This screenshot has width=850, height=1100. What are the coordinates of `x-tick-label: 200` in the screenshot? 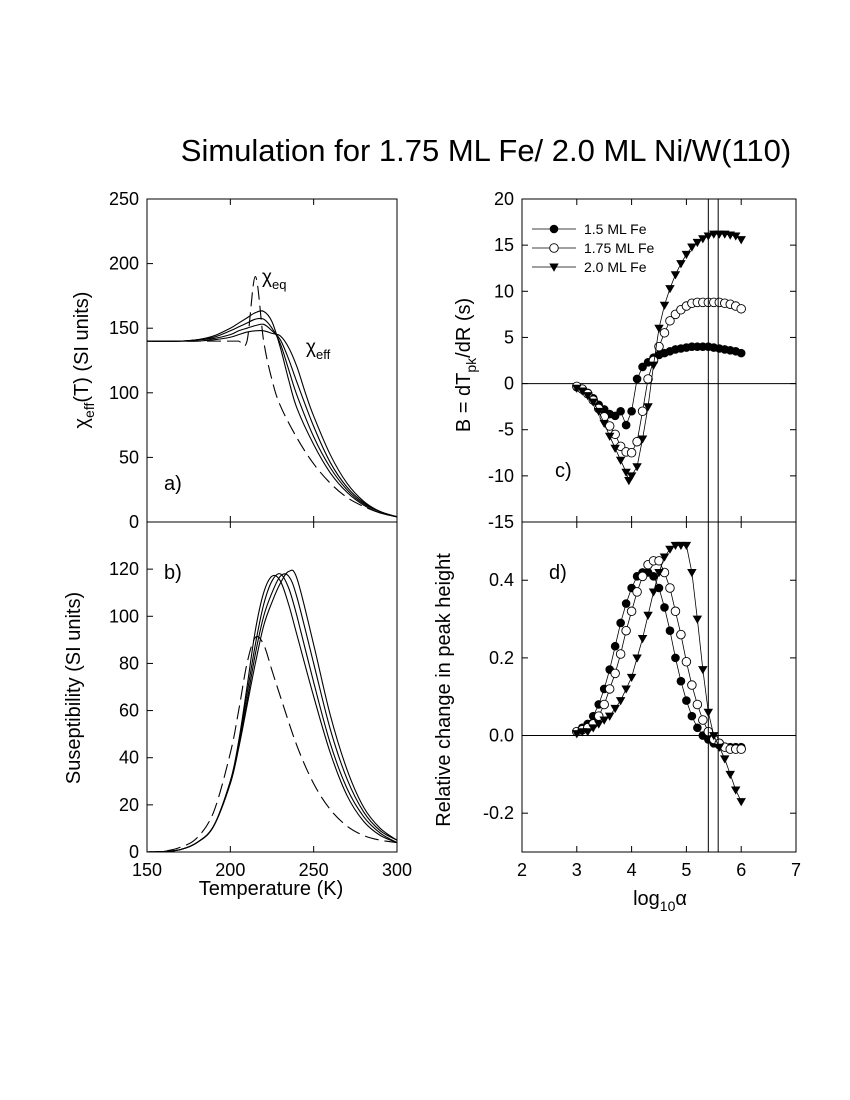 It's located at (230, 870).